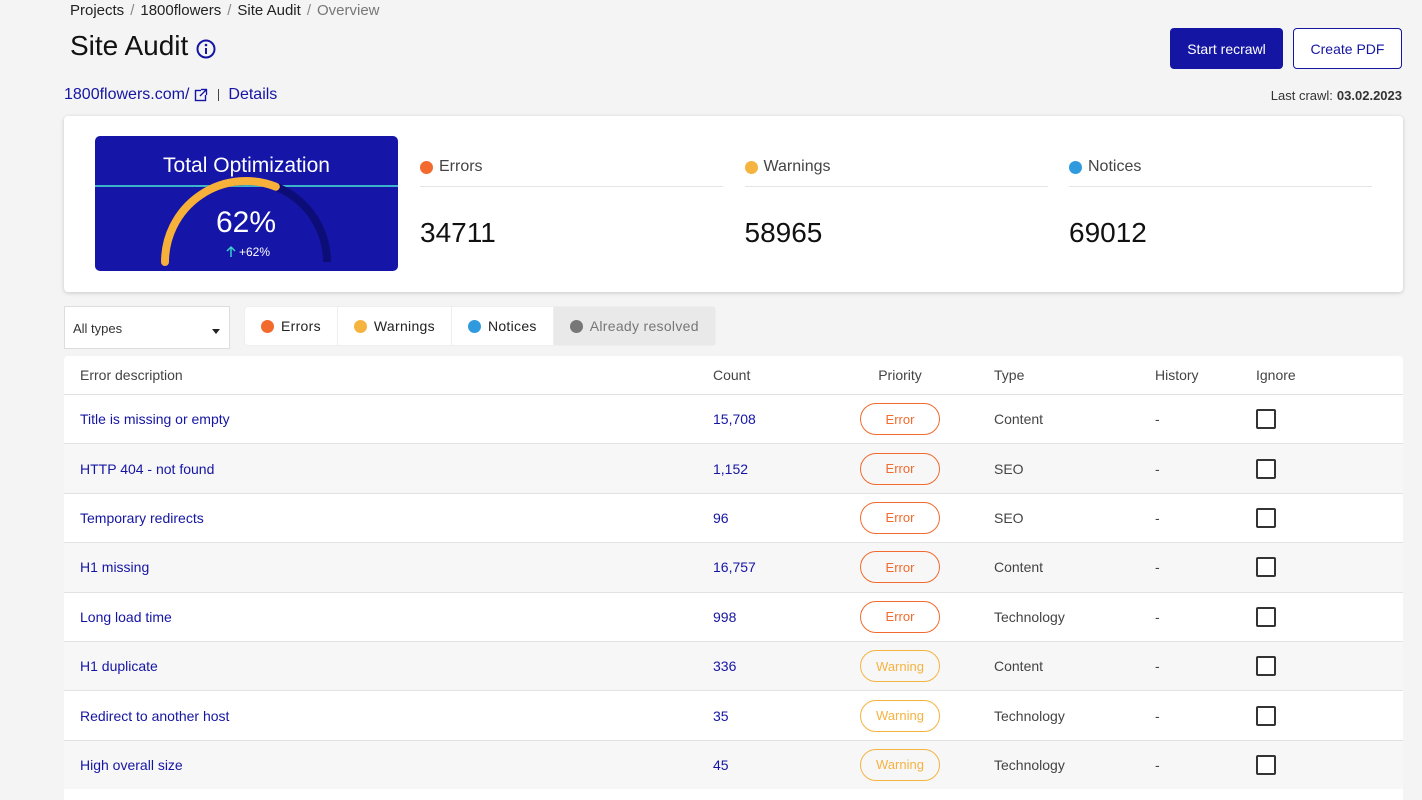 The image size is (1422, 800). I want to click on issue-description: HTTP 404 - not found, so click(147, 468).